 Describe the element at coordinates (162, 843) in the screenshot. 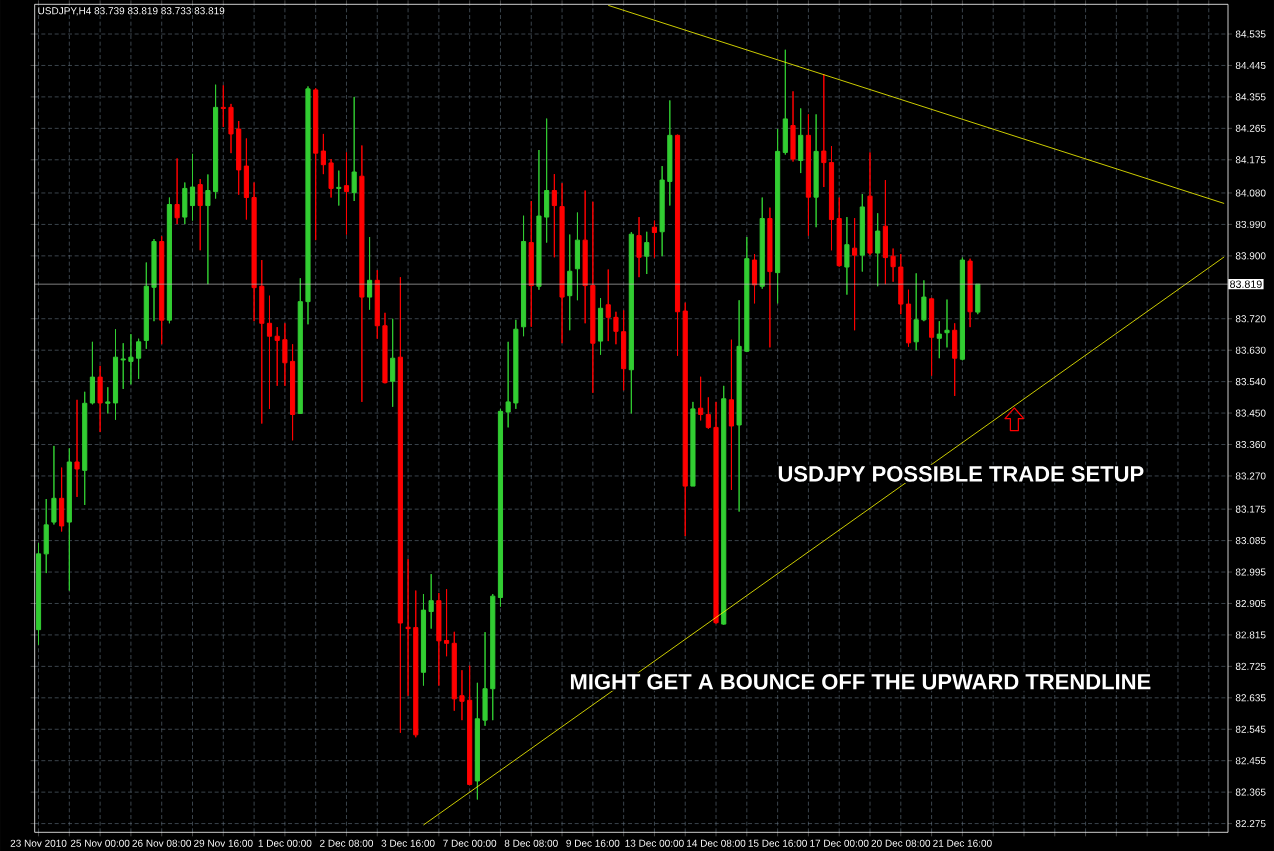

I see `x-tick-label: 26 Nov 08:00` at that location.